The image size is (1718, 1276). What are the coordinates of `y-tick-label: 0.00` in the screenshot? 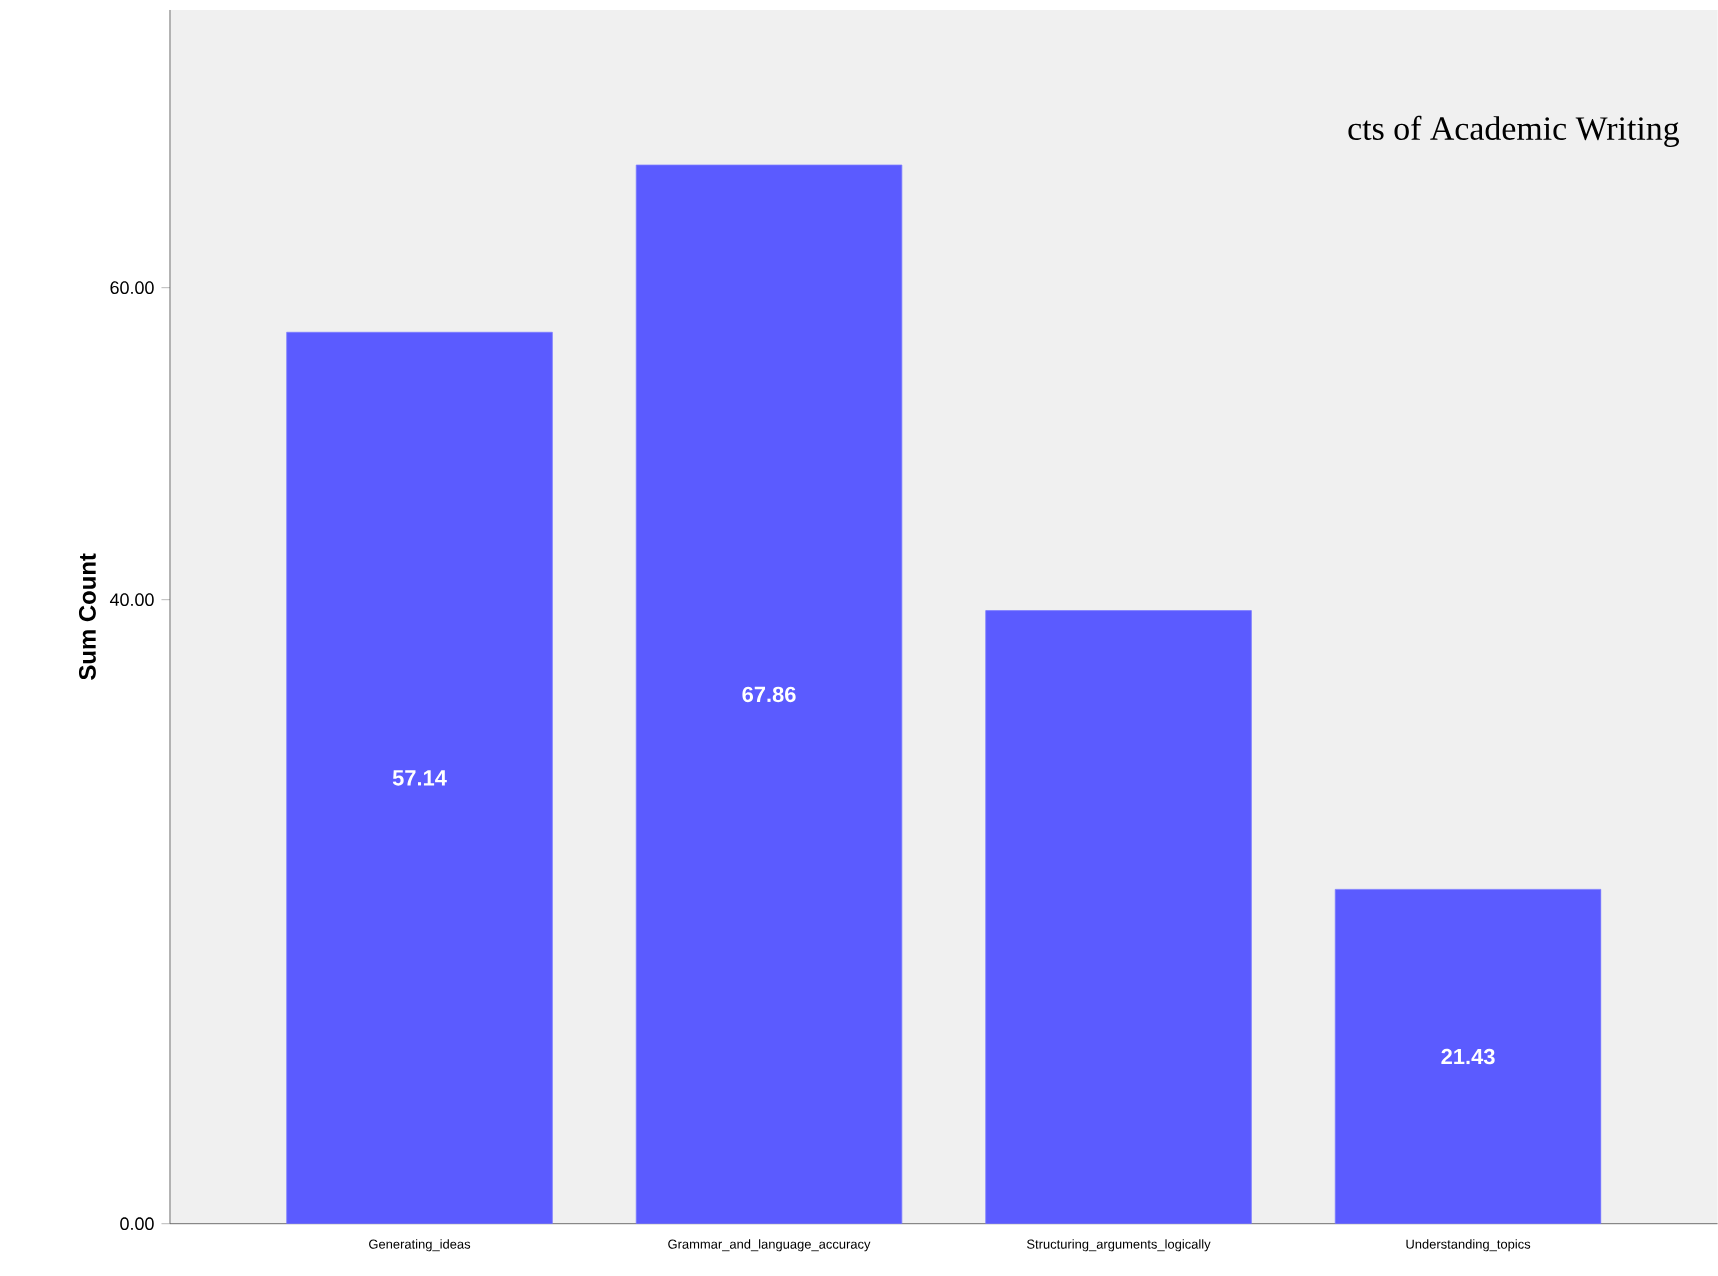 It's located at (137, 1224).